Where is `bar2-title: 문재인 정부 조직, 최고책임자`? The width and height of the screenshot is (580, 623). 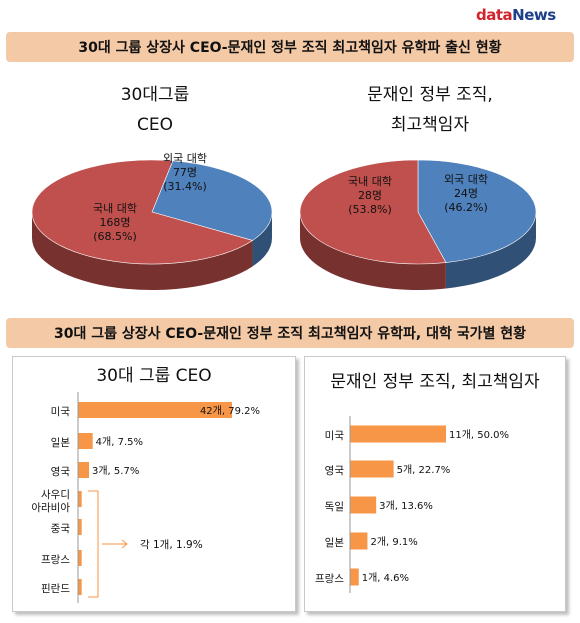 bar2-title: 문재인 정부 조직, 최고책임자 is located at coordinates (435, 382).